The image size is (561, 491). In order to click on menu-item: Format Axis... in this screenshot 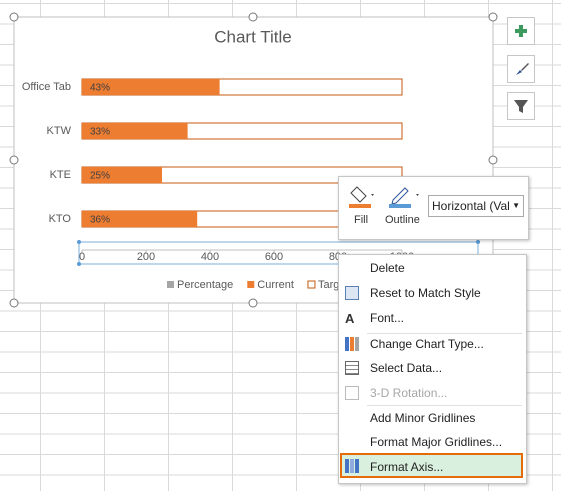, I will do `click(407, 467)`.